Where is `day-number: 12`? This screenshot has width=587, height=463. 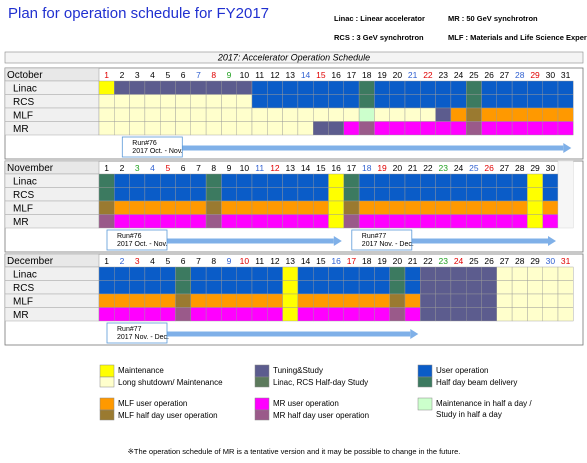 day-number: 12 is located at coordinates (275, 168).